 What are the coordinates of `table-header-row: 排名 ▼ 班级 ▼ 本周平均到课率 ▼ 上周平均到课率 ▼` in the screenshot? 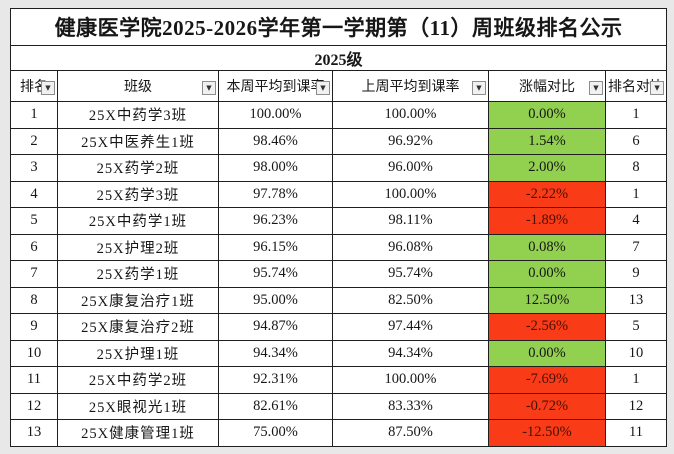 It's located at (339, 86).